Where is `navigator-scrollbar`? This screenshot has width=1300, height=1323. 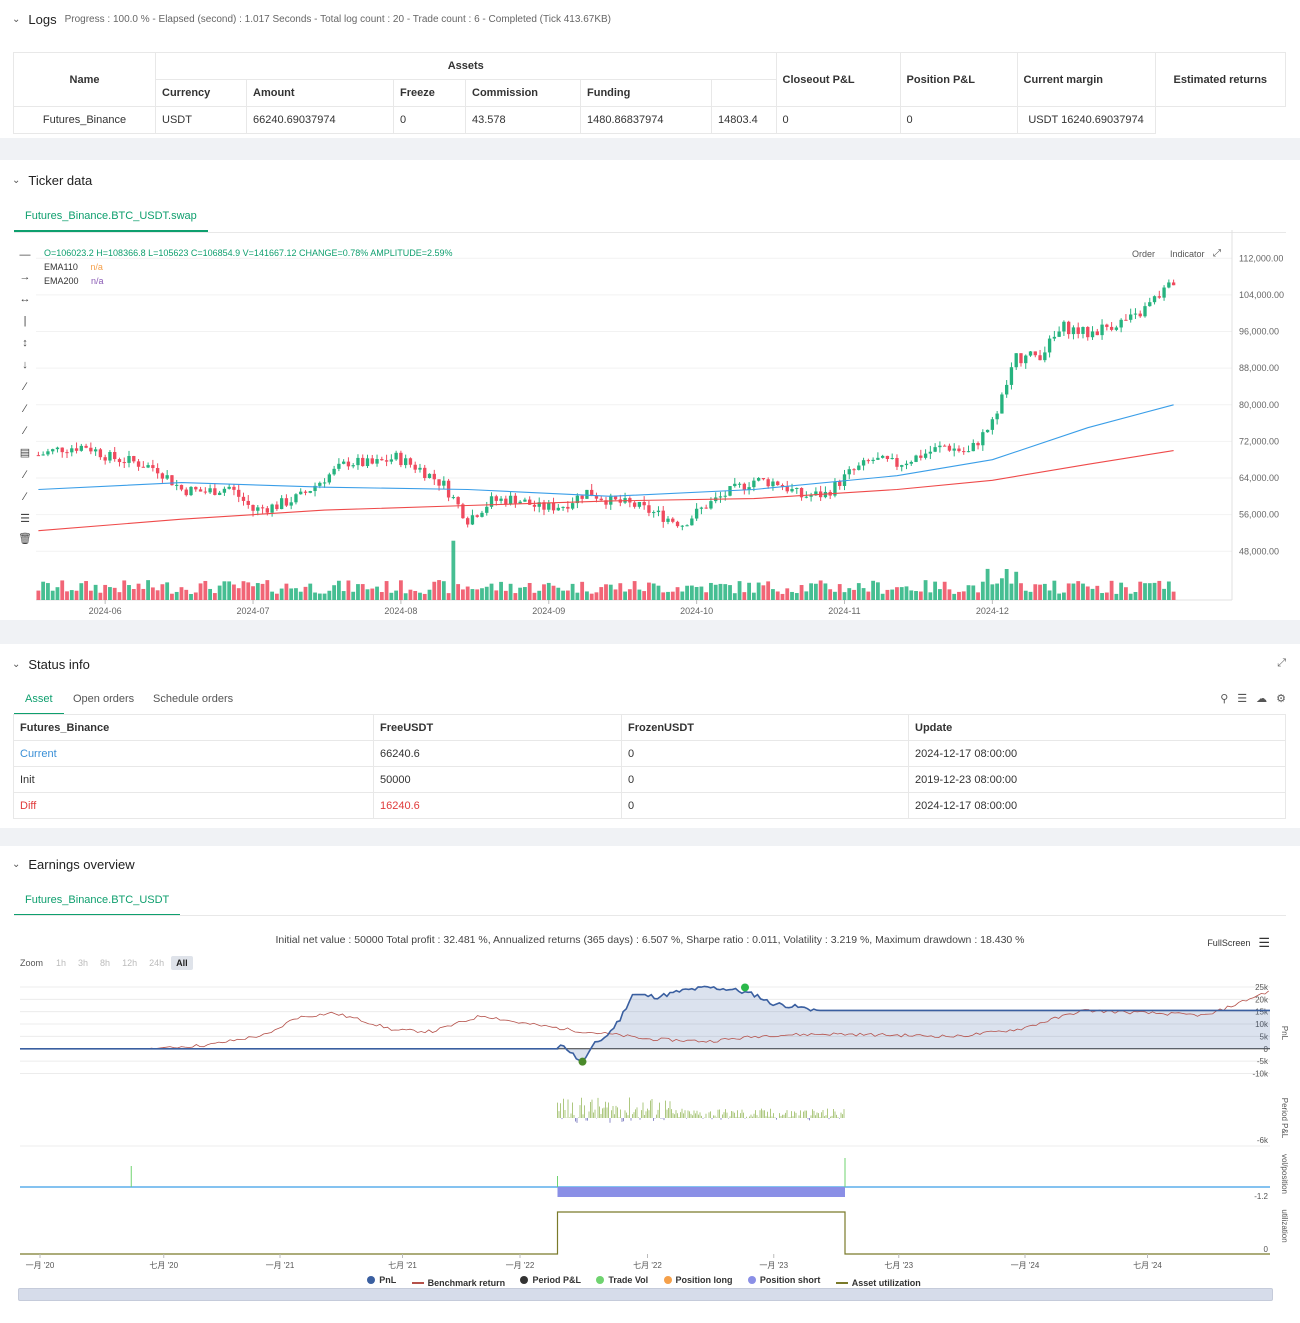 navigator-scrollbar is located at coordinates (645, 1294).